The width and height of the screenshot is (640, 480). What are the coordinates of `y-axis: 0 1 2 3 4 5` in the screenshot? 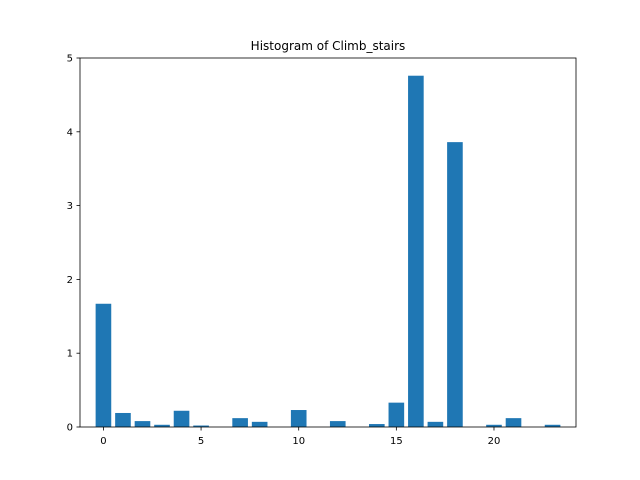 It's located at (73, 244).